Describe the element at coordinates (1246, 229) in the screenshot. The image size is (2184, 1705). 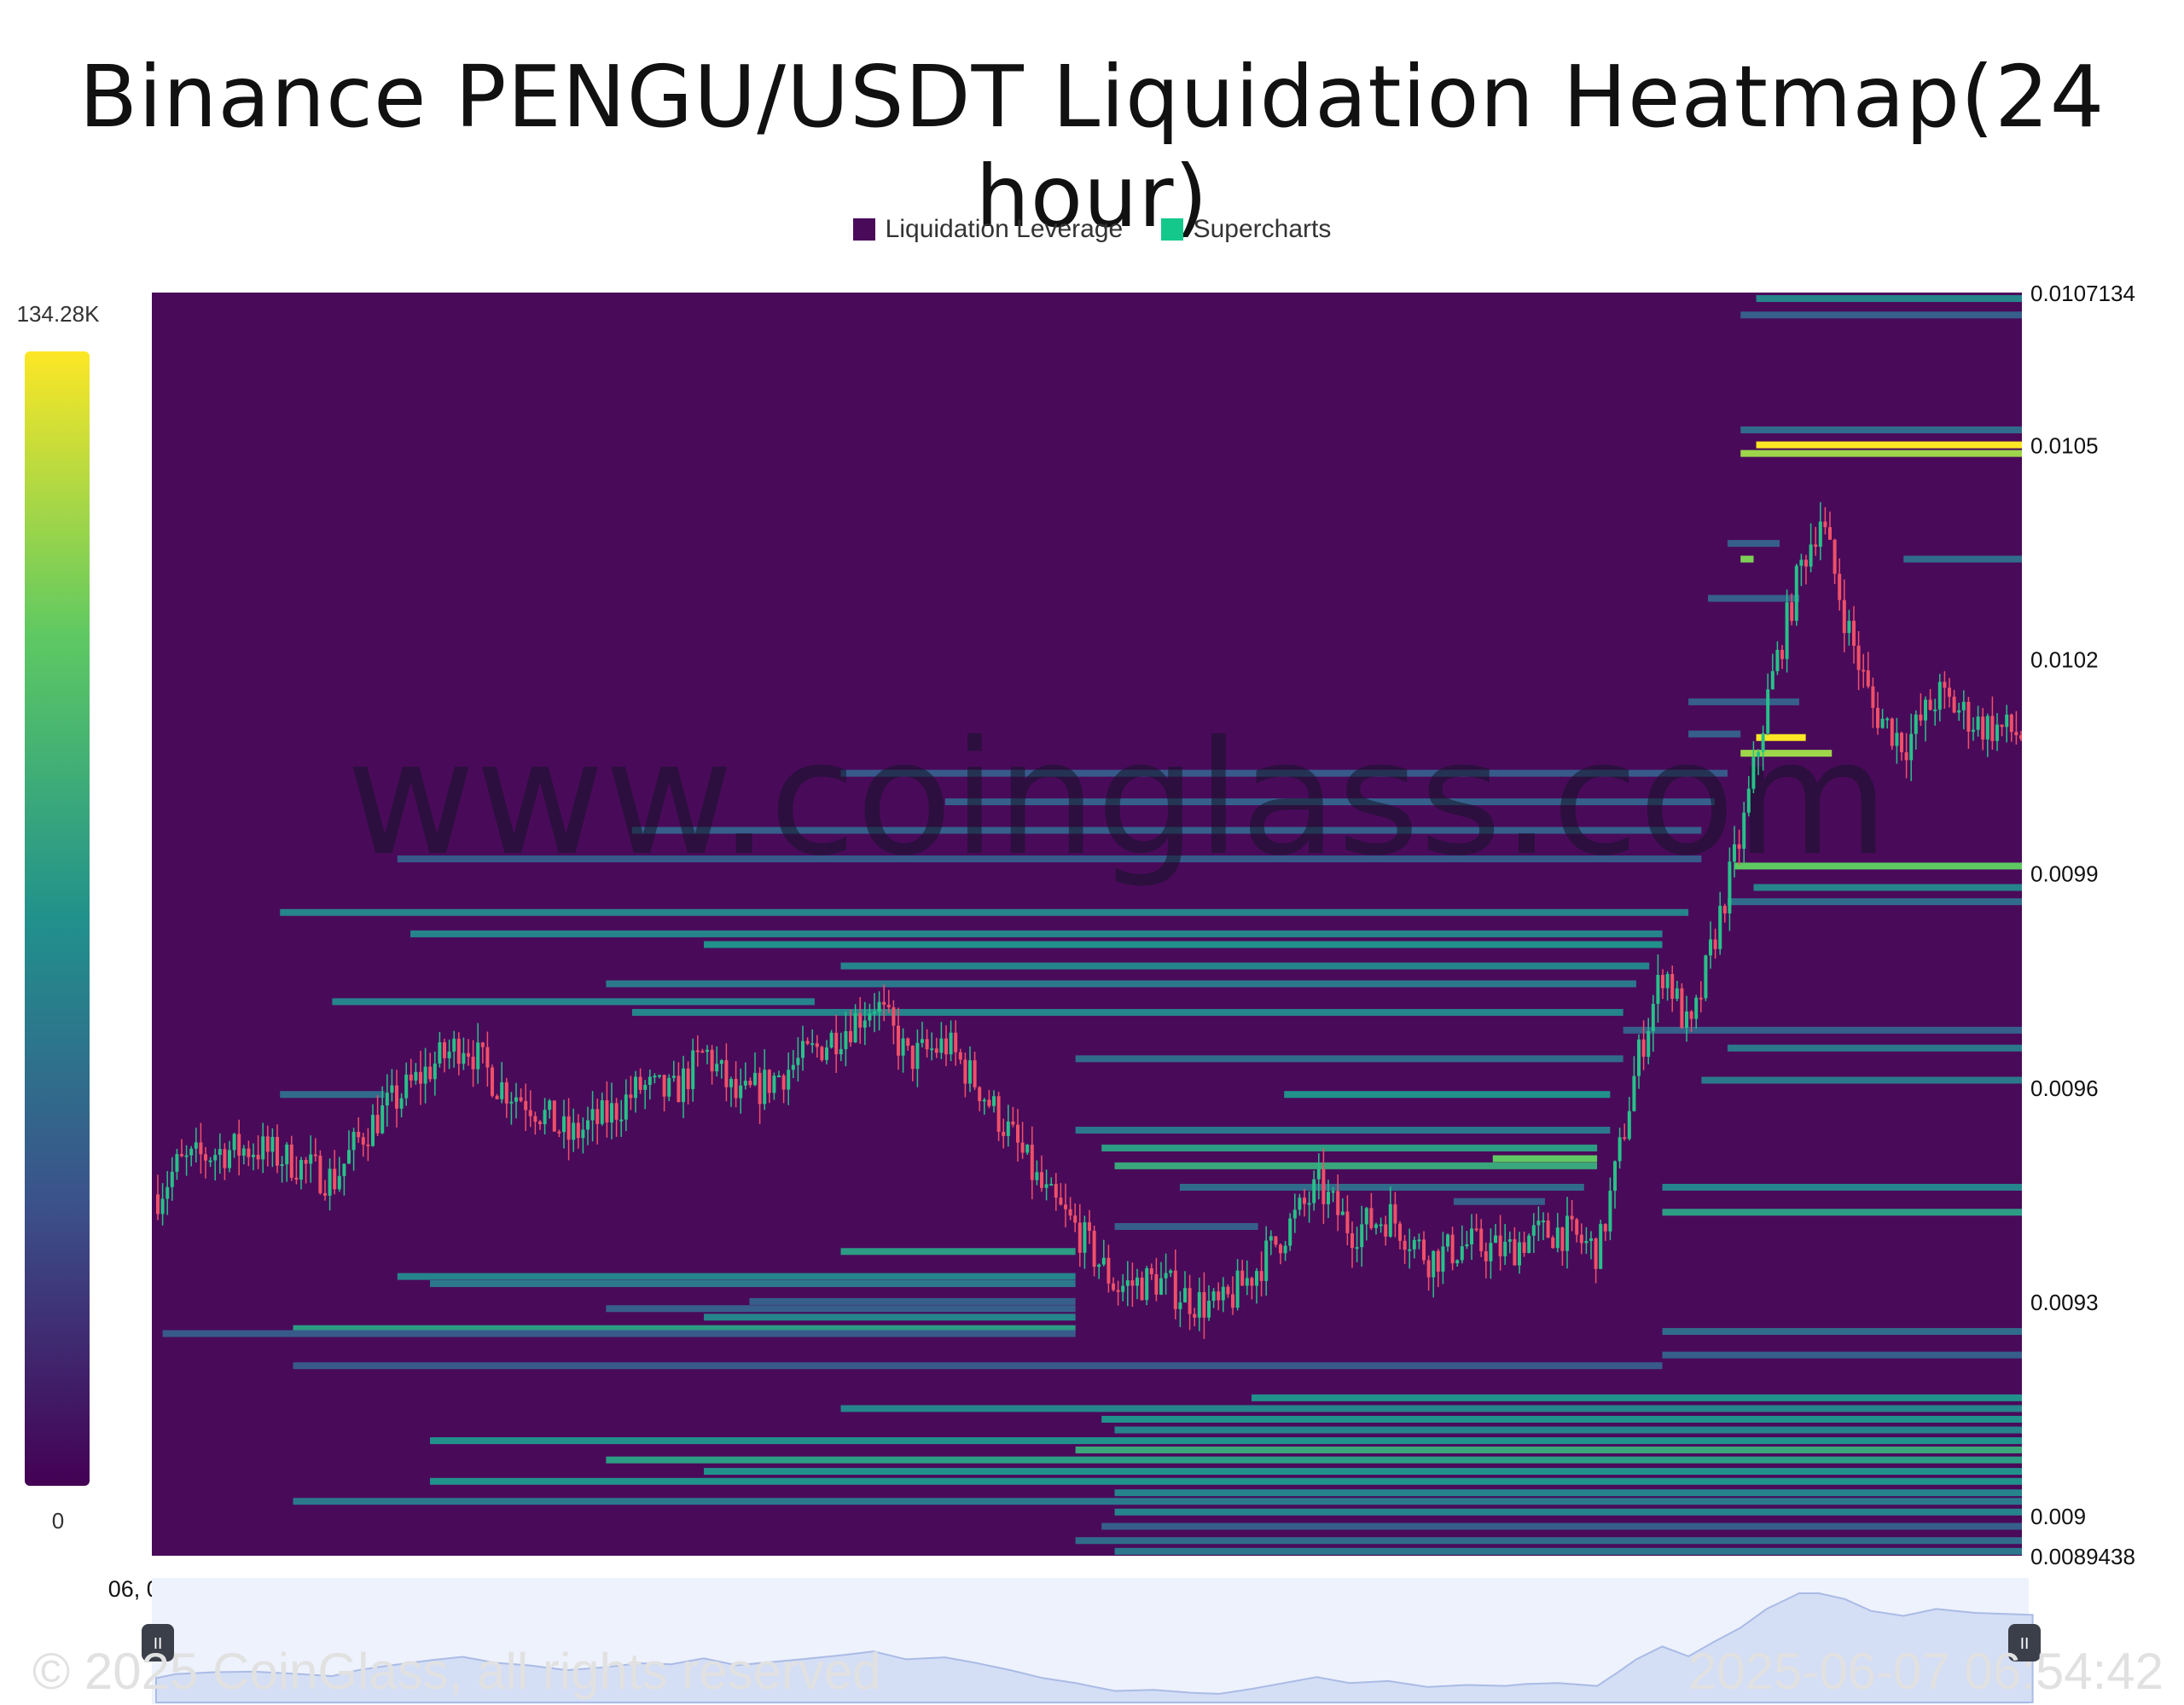
I see `legend-item-supercharts: Supercharts` at that location.